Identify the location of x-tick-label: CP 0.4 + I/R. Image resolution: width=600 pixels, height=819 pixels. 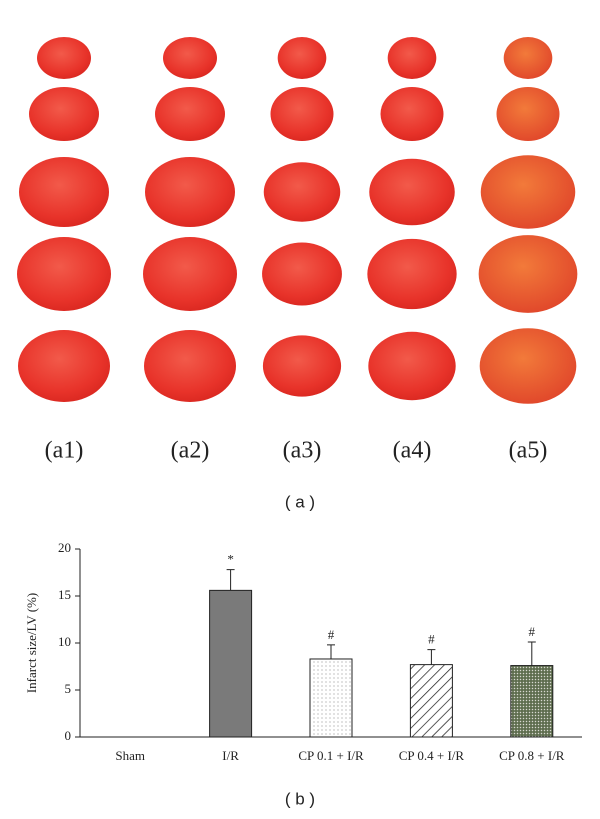
(432, 755).